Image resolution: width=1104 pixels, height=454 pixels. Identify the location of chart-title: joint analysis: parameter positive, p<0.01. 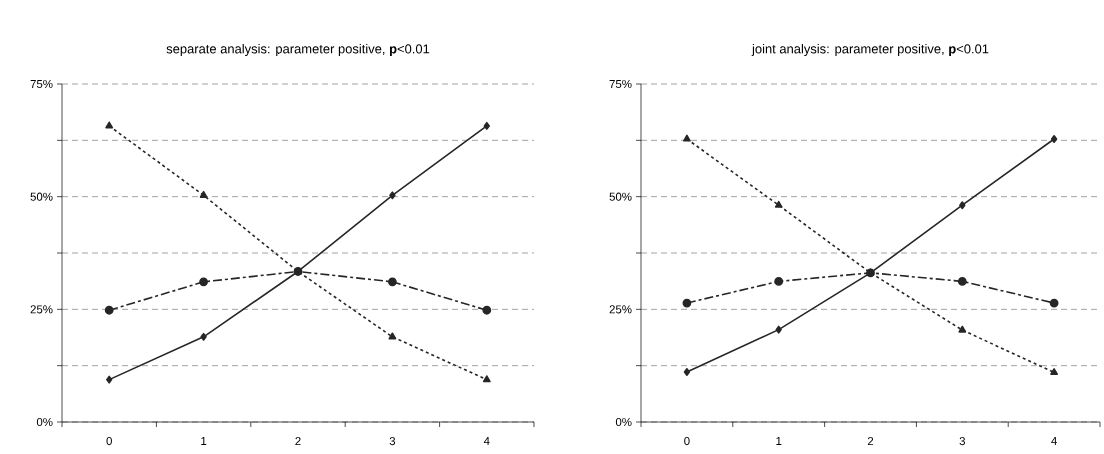
(870, 50).